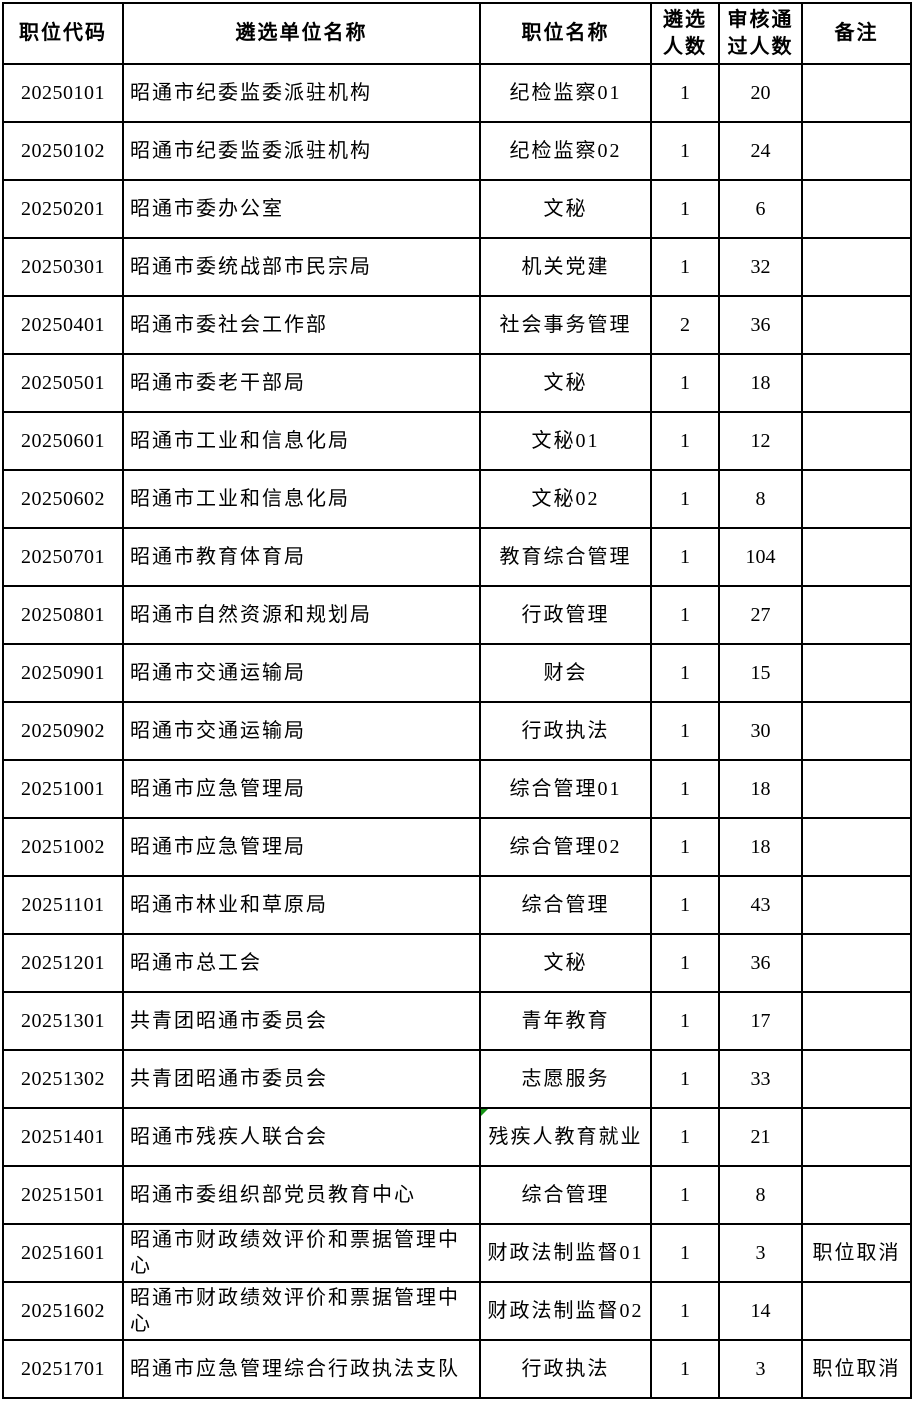  I want to click on cell-approved-count: 104, so click(760, 557).